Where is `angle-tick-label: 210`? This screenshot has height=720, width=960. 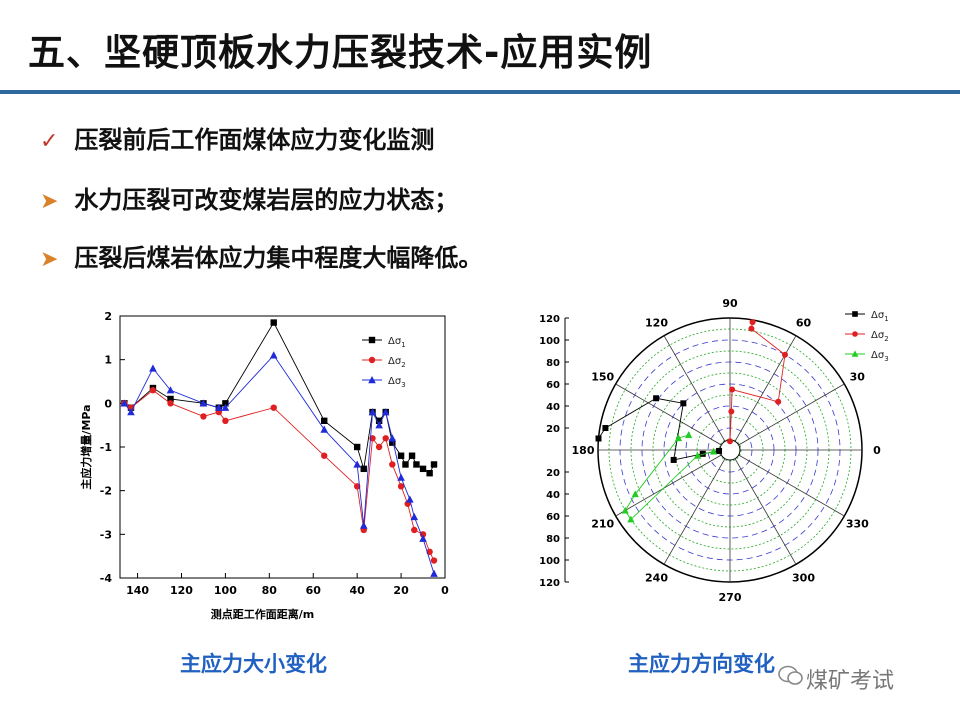
angle-tick-label: 210 is located at coordinates (602, 524).